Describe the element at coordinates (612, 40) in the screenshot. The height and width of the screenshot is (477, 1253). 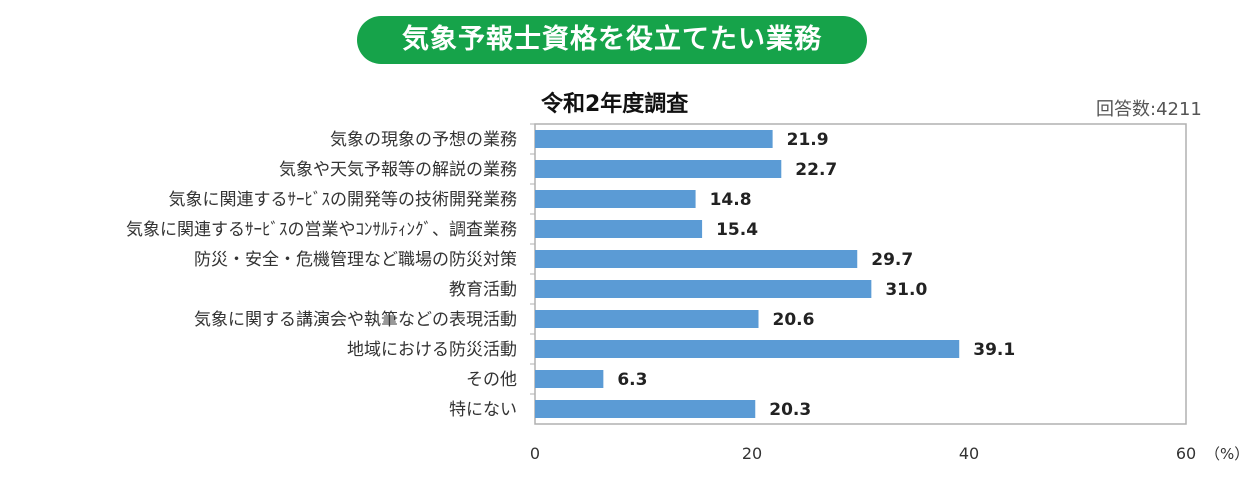
I see `chart-banner-title: 気象予報士資格を役立てたい業務` at that location.